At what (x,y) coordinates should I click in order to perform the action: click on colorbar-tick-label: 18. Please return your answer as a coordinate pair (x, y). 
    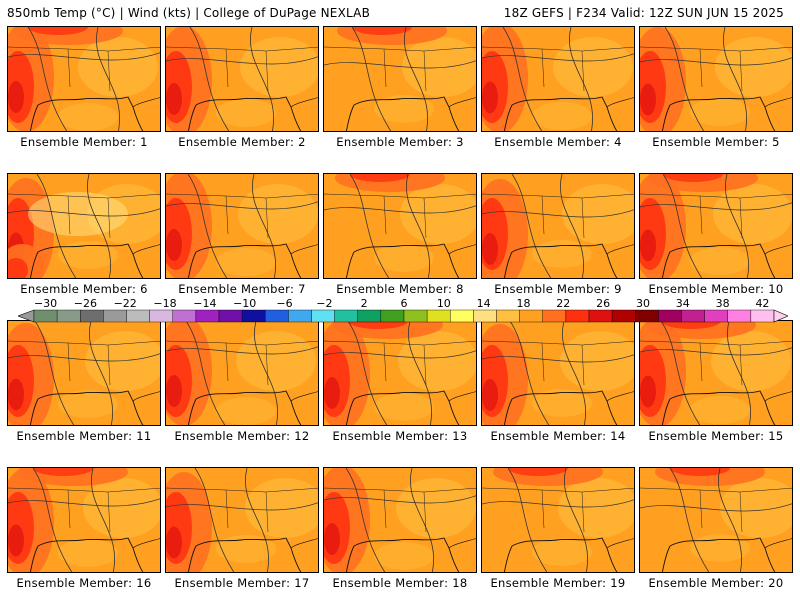
    Looking at the image, I should click on (523, 303).